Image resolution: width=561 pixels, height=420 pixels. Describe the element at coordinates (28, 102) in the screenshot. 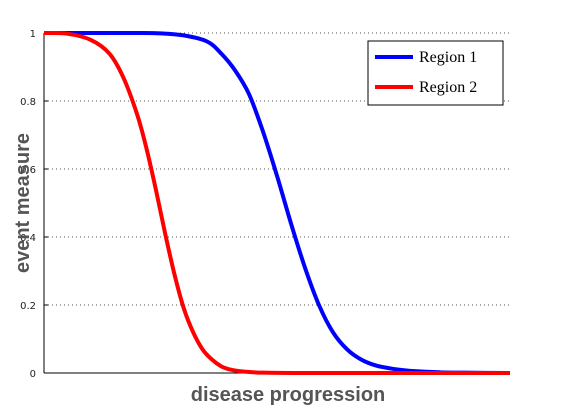

I see `y-tick-label: 0.8` at that location.